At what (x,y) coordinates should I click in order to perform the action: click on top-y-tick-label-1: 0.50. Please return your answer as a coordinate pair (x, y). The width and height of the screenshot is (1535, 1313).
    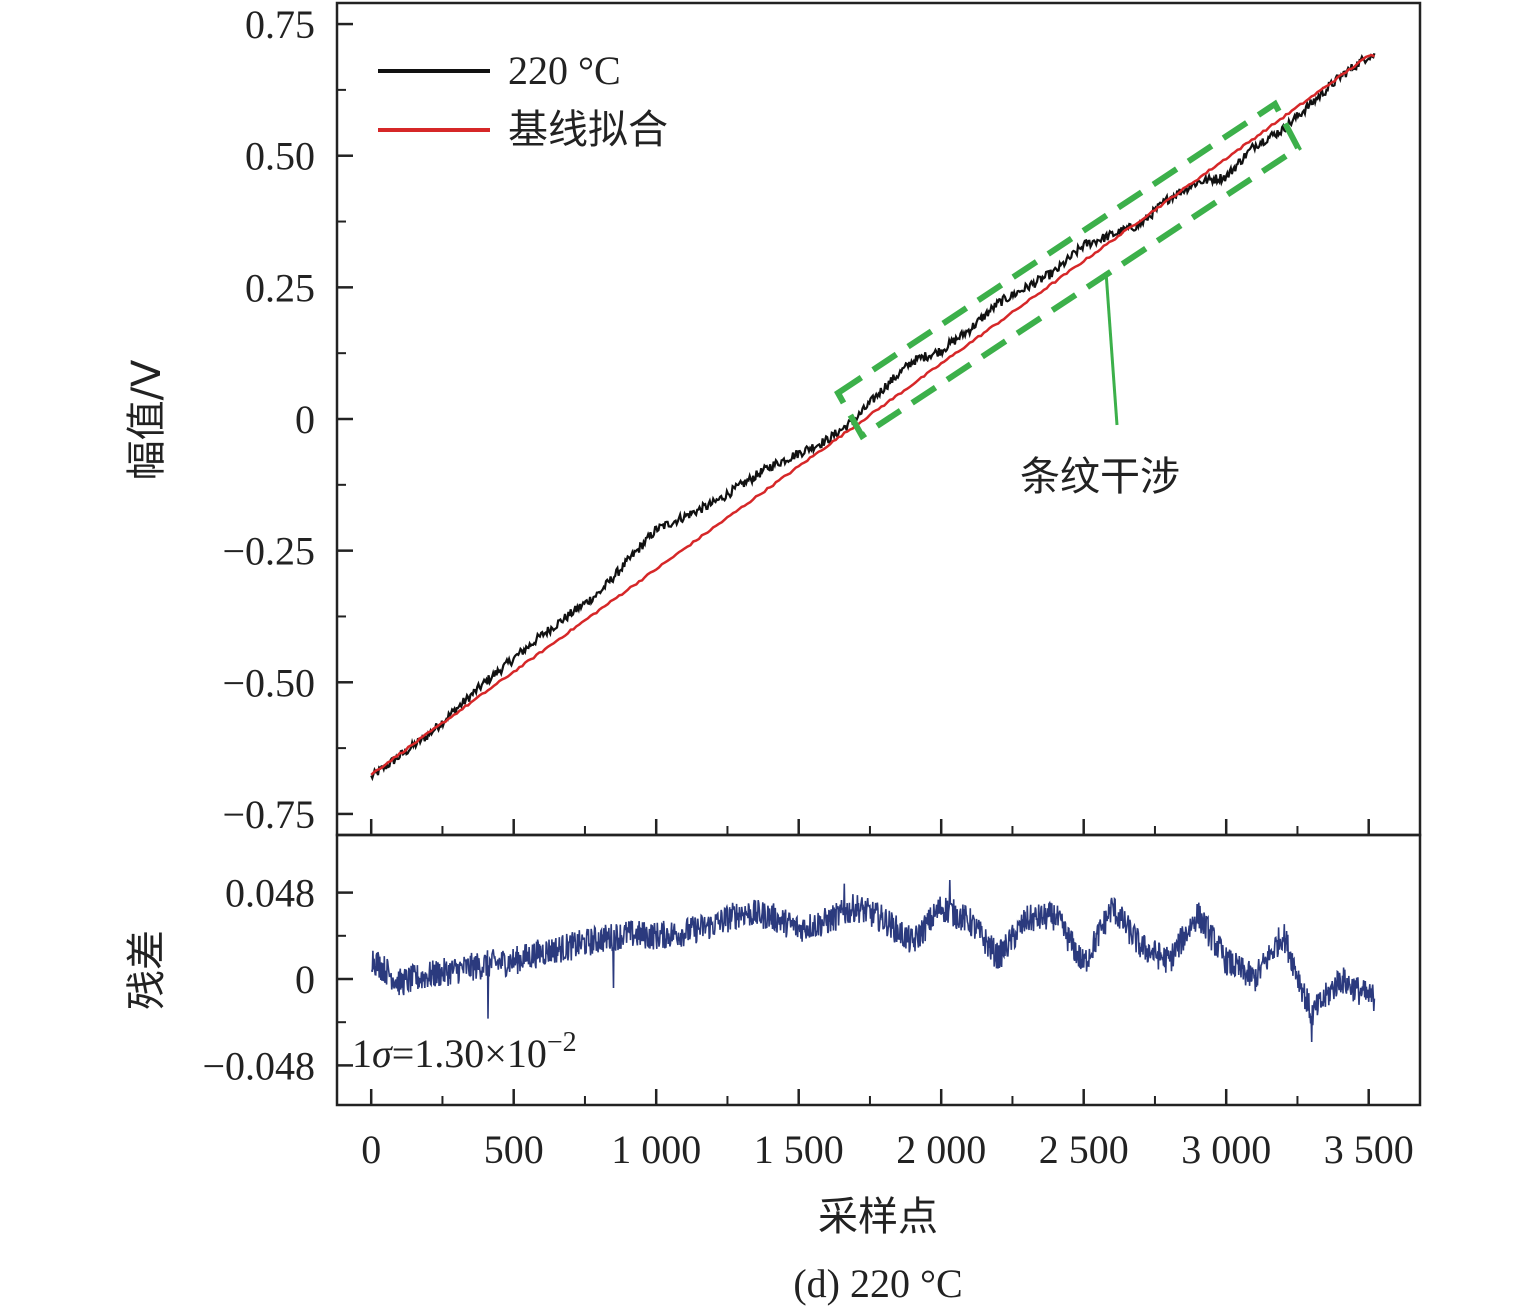
    Looking at the image, I should click on (280, 156).